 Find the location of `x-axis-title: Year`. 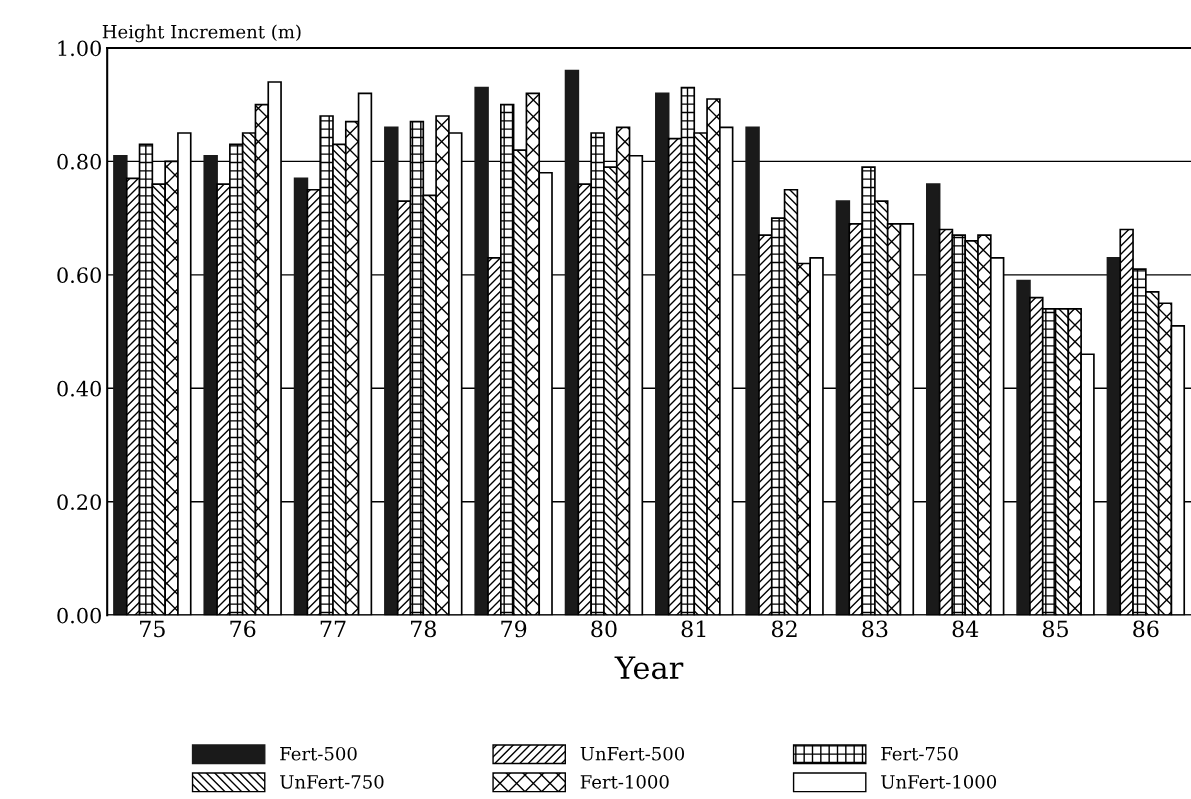

x-axis-title: Year is located at coordinates (649, 668).